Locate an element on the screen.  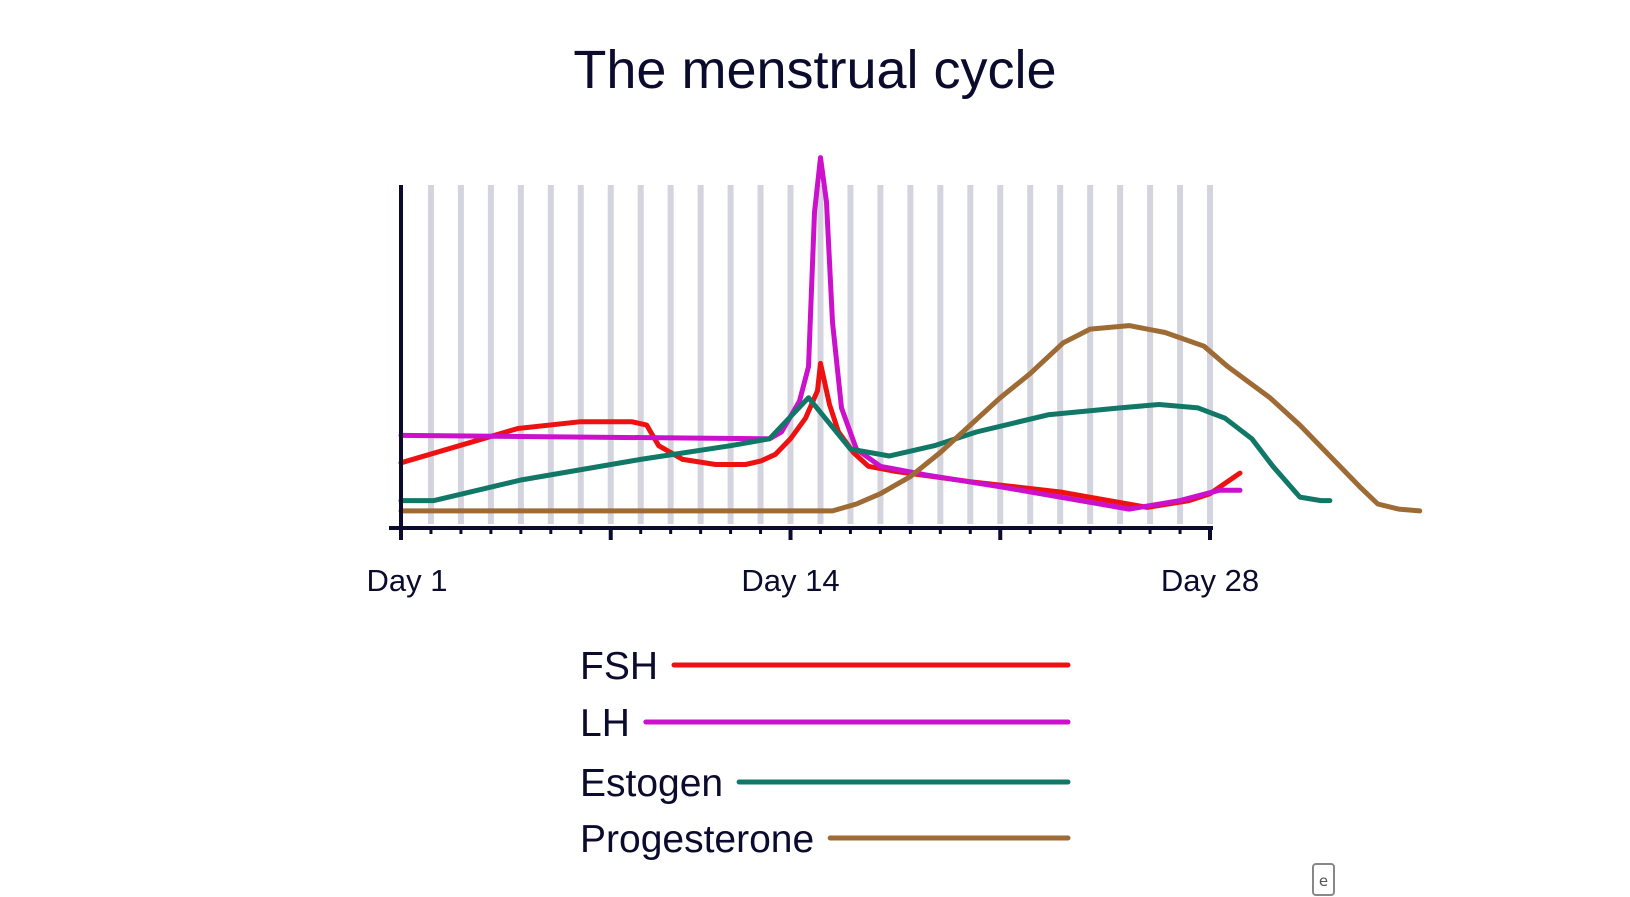
series-line-estogen is located at coordinates (865, 449).